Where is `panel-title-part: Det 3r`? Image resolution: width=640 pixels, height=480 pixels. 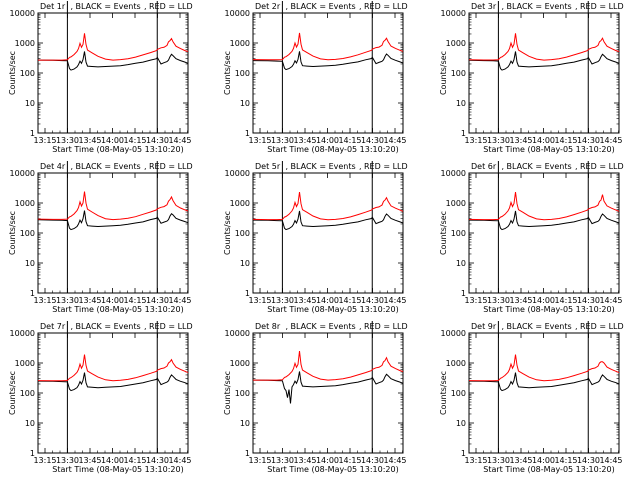 panel-title-part: Det 3r is located at coordinates (484, 6).